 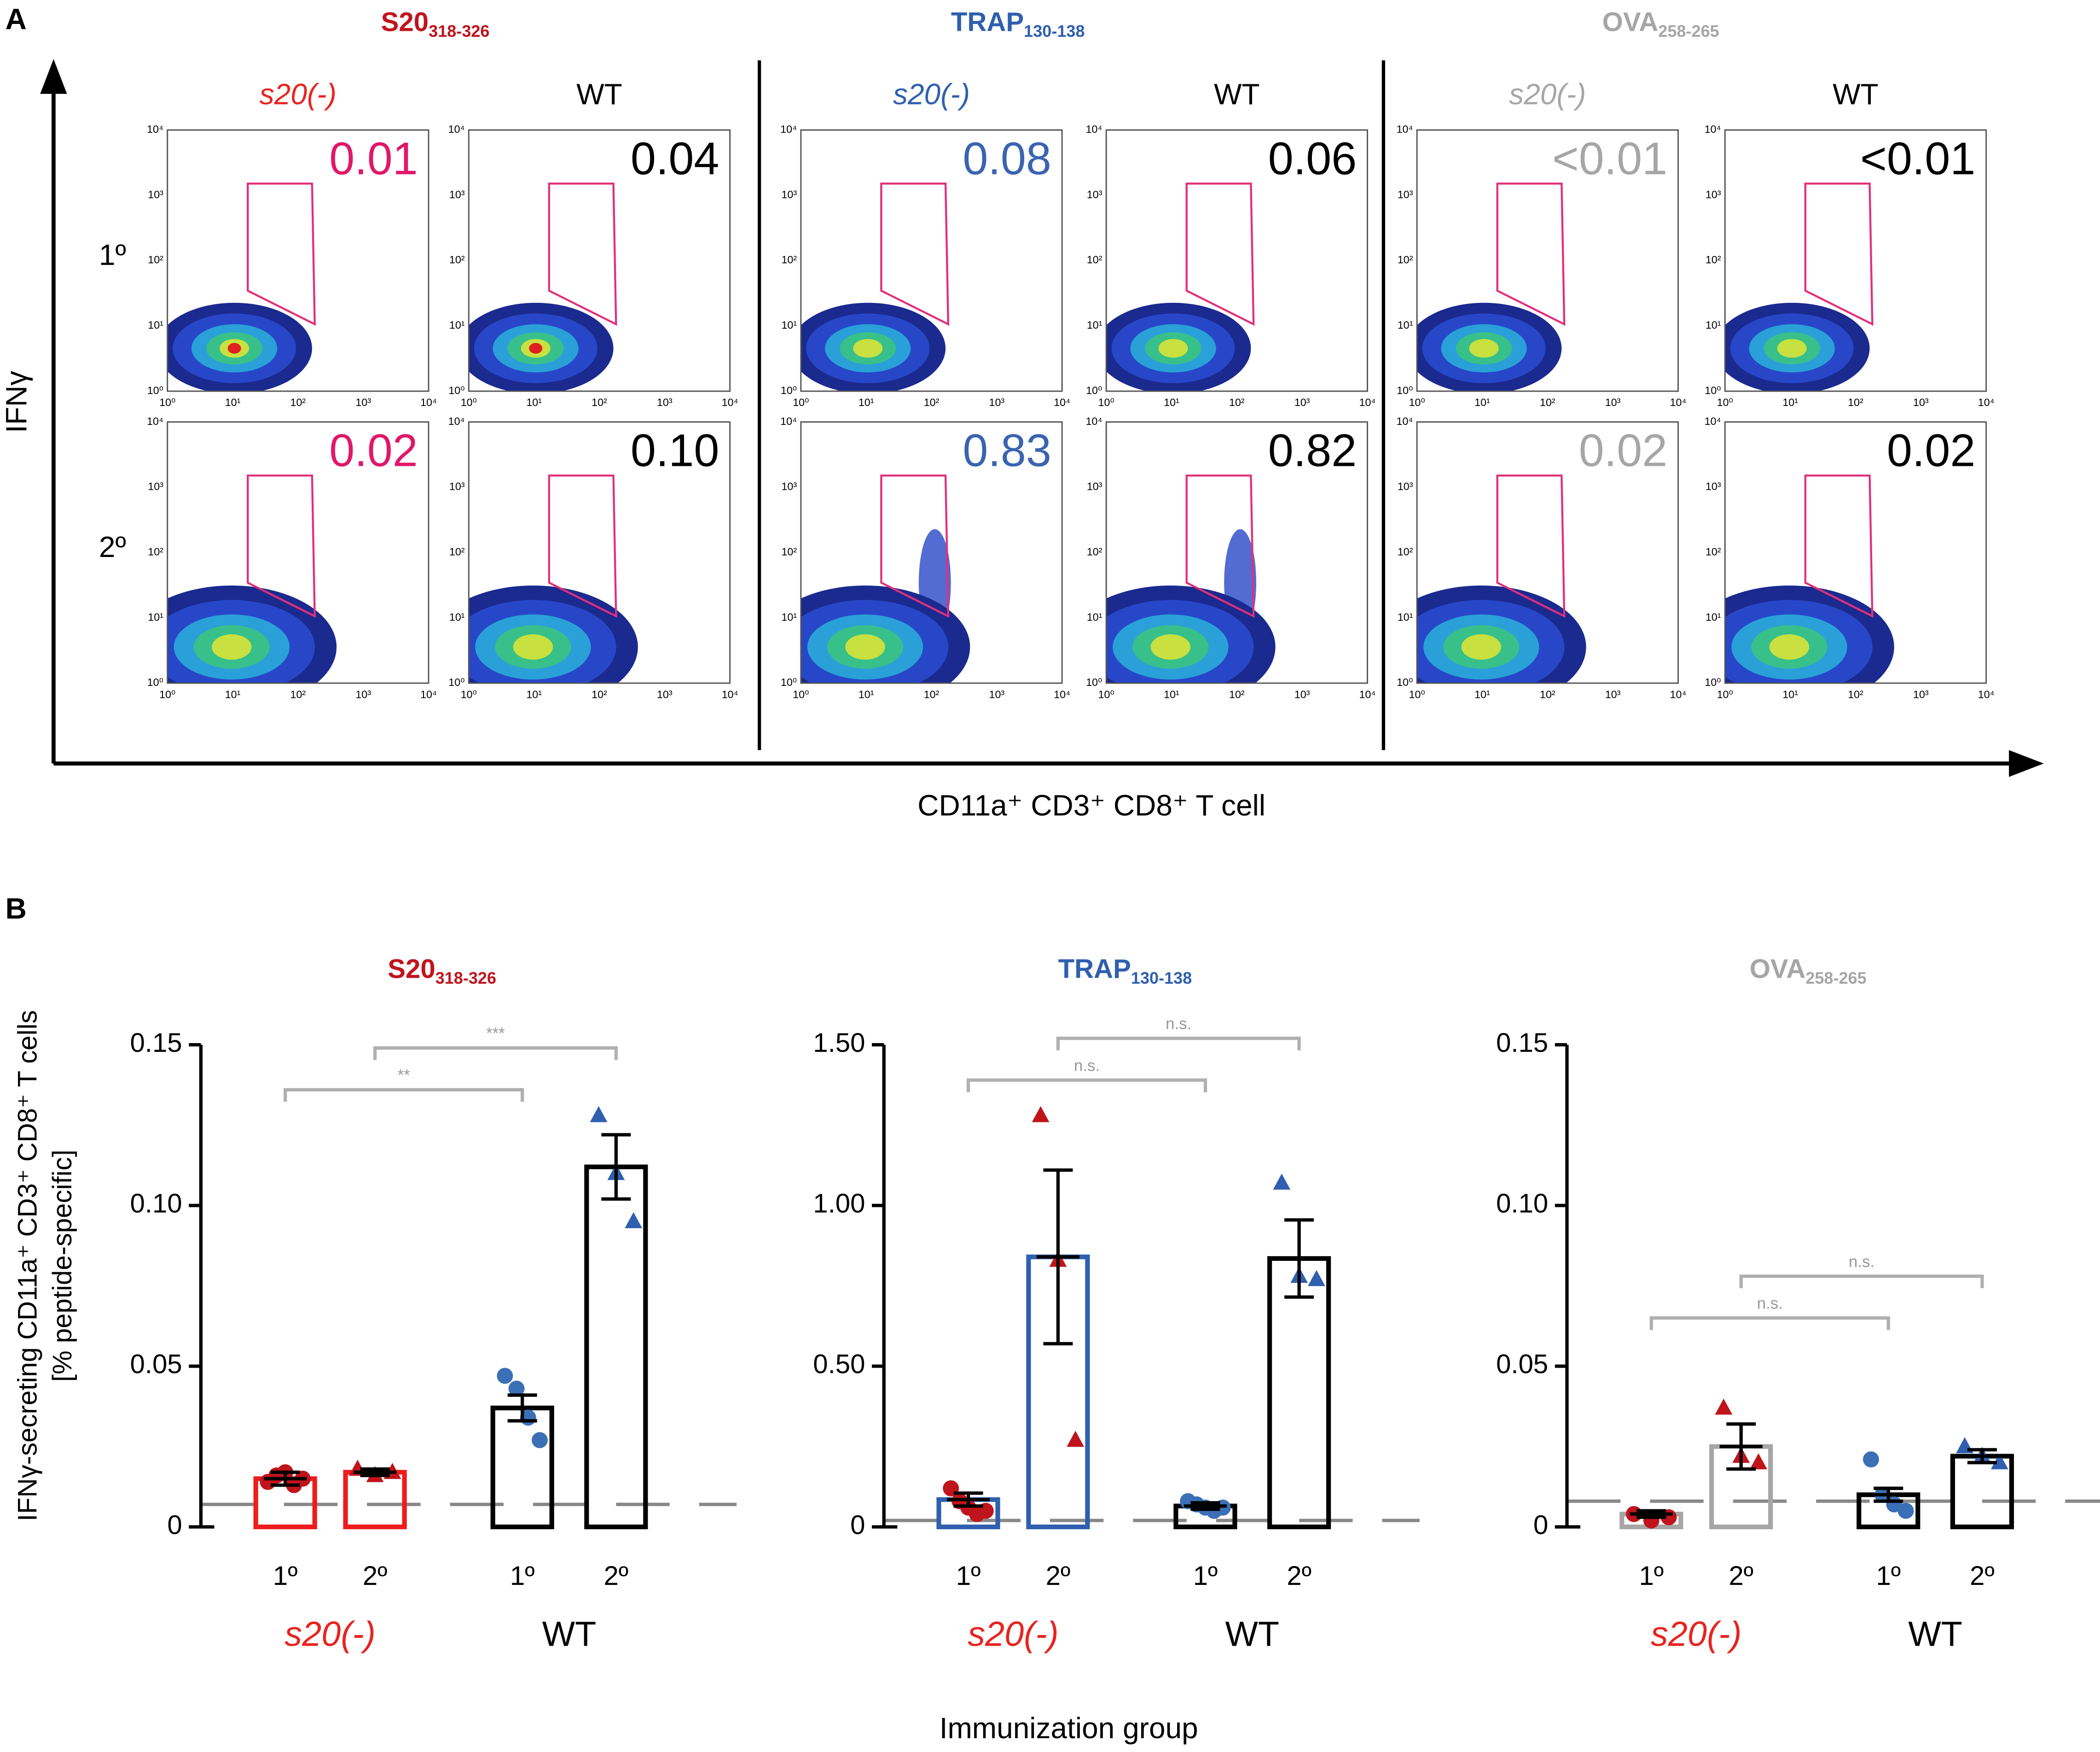 I want to click on percent-label: 0.02, so click(x=1931, y=450).